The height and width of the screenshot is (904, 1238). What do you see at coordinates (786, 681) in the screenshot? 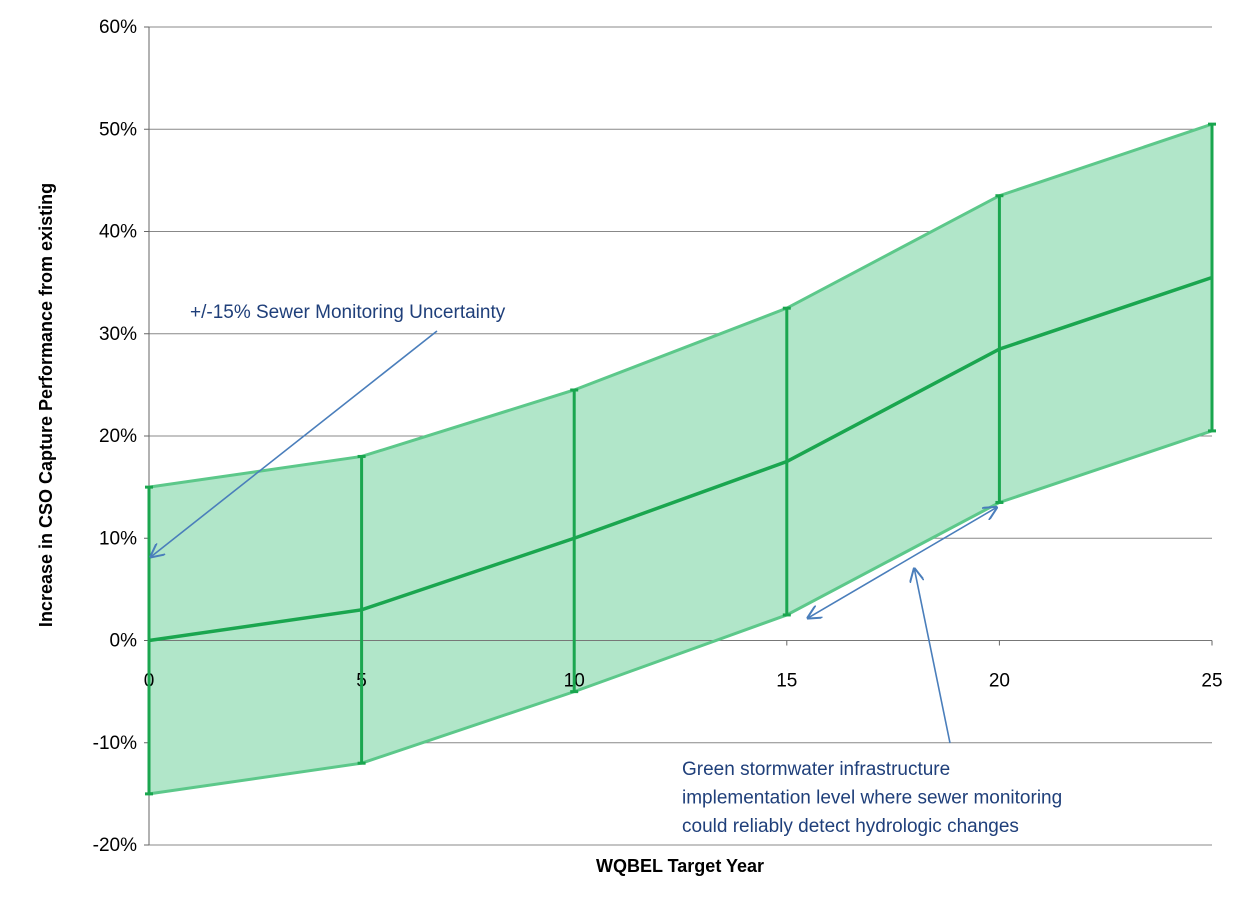
I see `x-tick-label: 15` at bounding box center [786, 681].